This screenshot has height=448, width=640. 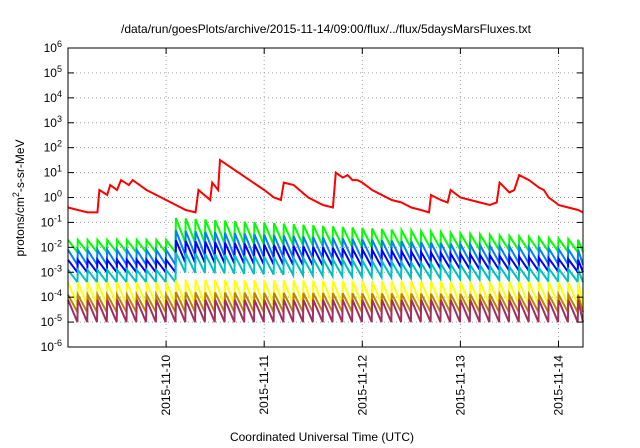 What do you see at coordinates (322, 437) in the screenshot?
I see `x-axis-label: Coordinated Universal Time (UTC)` at bounding box center [322, 437].